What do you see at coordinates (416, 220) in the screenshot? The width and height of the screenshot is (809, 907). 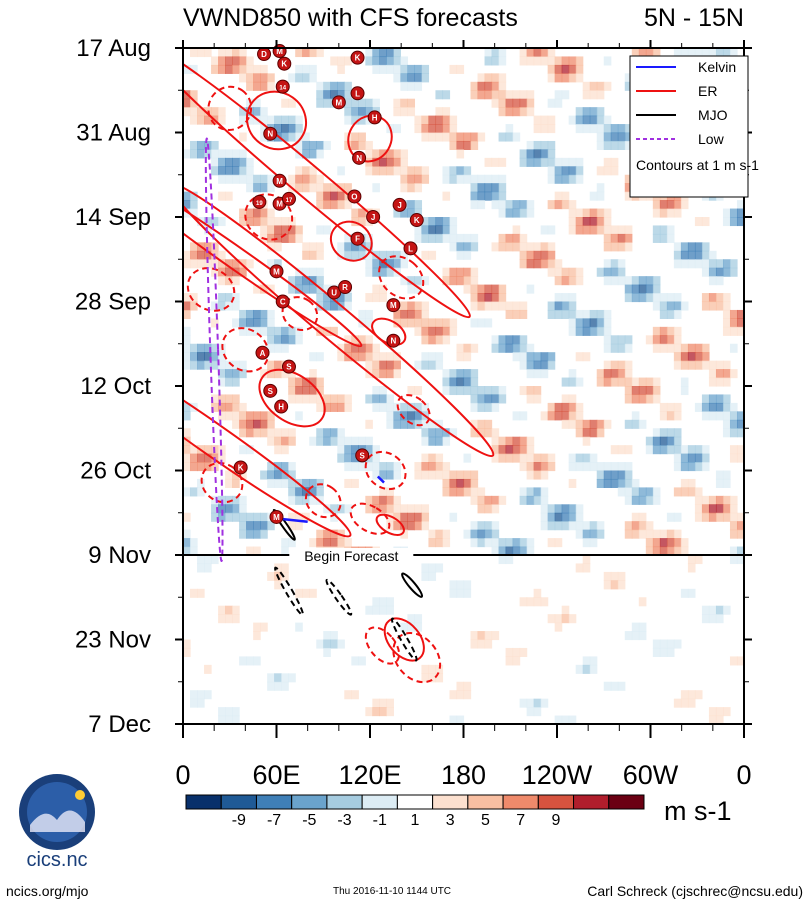 I see `storm-marker-icon` at bounding box center [416, 220].